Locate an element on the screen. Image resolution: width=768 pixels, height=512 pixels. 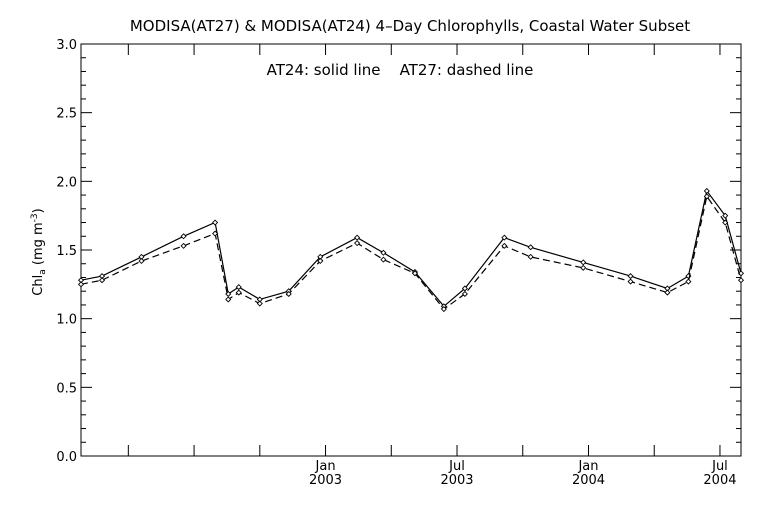
y-axis-label-unit-power: -3 is located at coordinates (35, 217).